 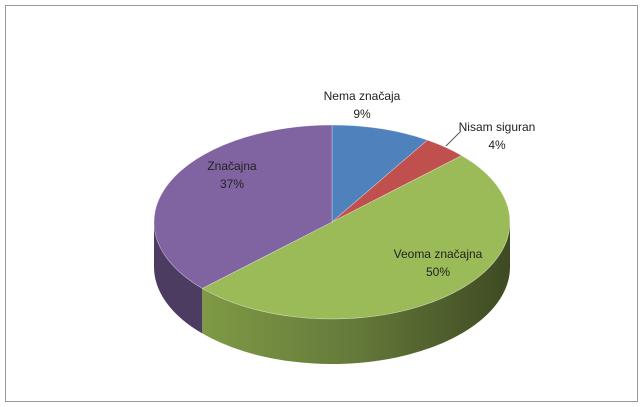 I want to click on leader-line, so click(x=453, y=138).